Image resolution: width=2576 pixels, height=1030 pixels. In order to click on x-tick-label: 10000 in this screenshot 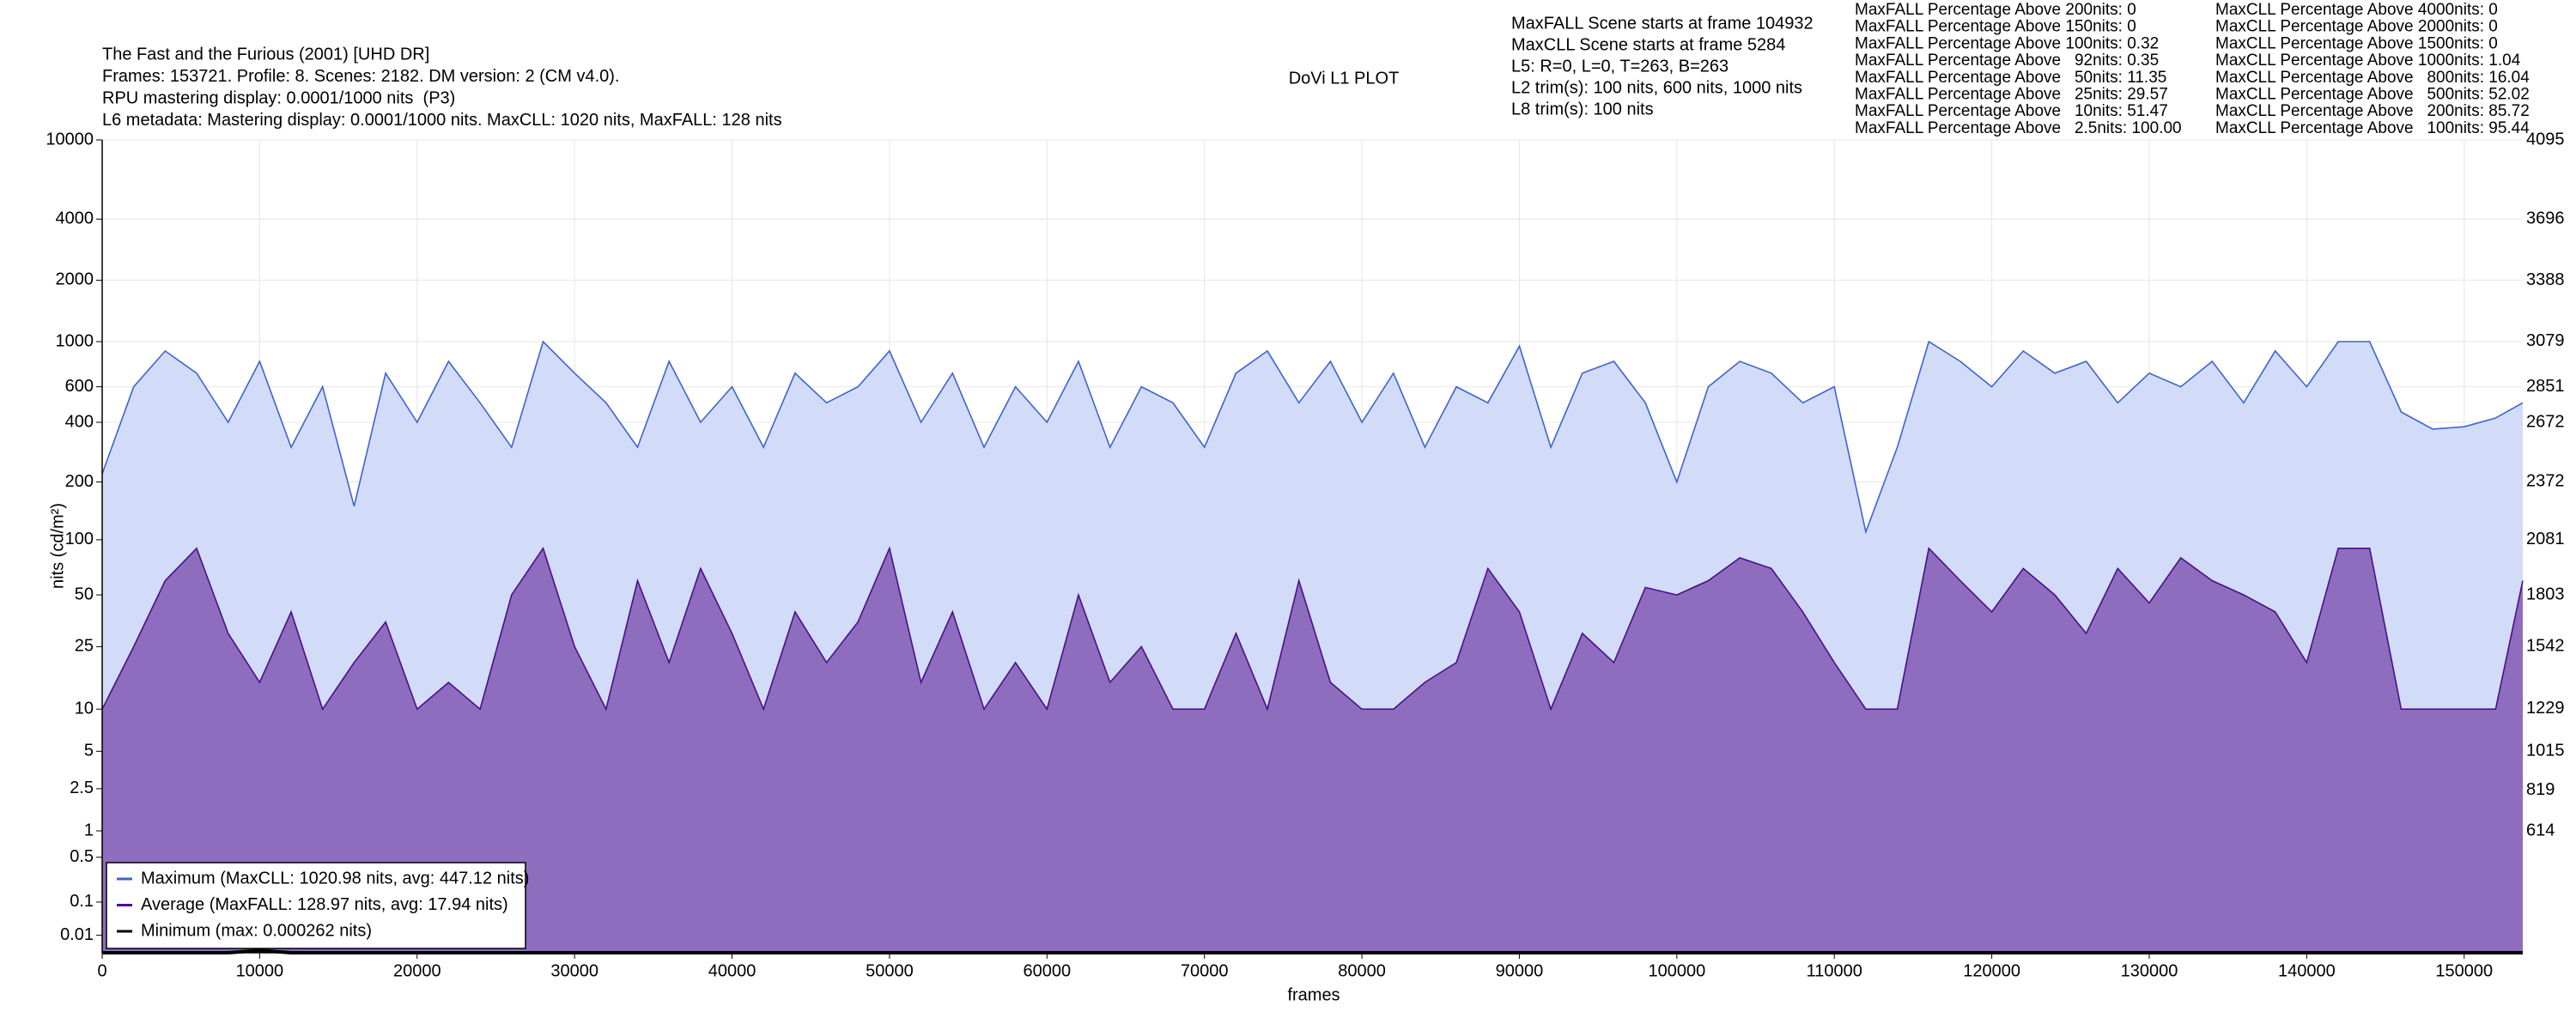, I will do `click(260, 970)`.